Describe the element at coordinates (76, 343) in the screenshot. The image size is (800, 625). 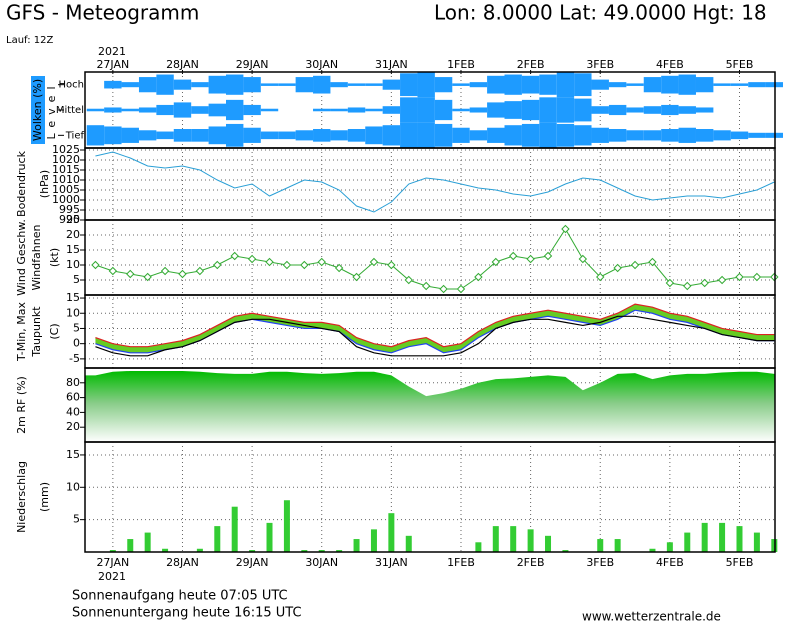
I see `y-tick-label: 0` at that location.